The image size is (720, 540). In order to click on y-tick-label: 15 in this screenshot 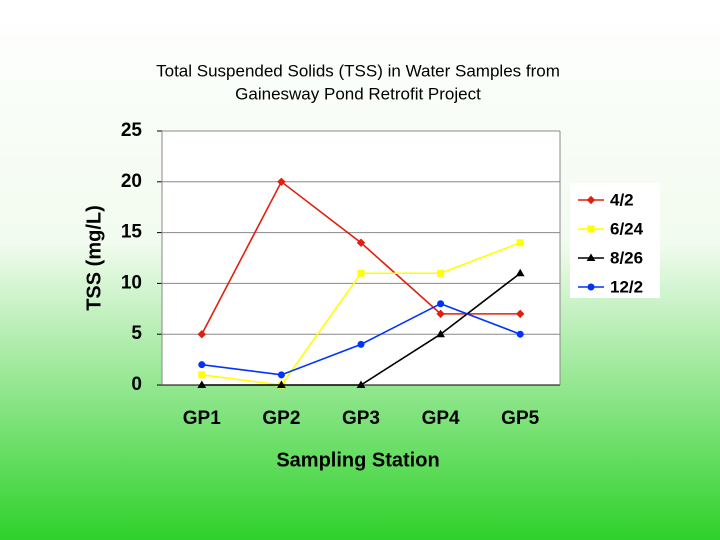, I will do `click(132, 232)`.